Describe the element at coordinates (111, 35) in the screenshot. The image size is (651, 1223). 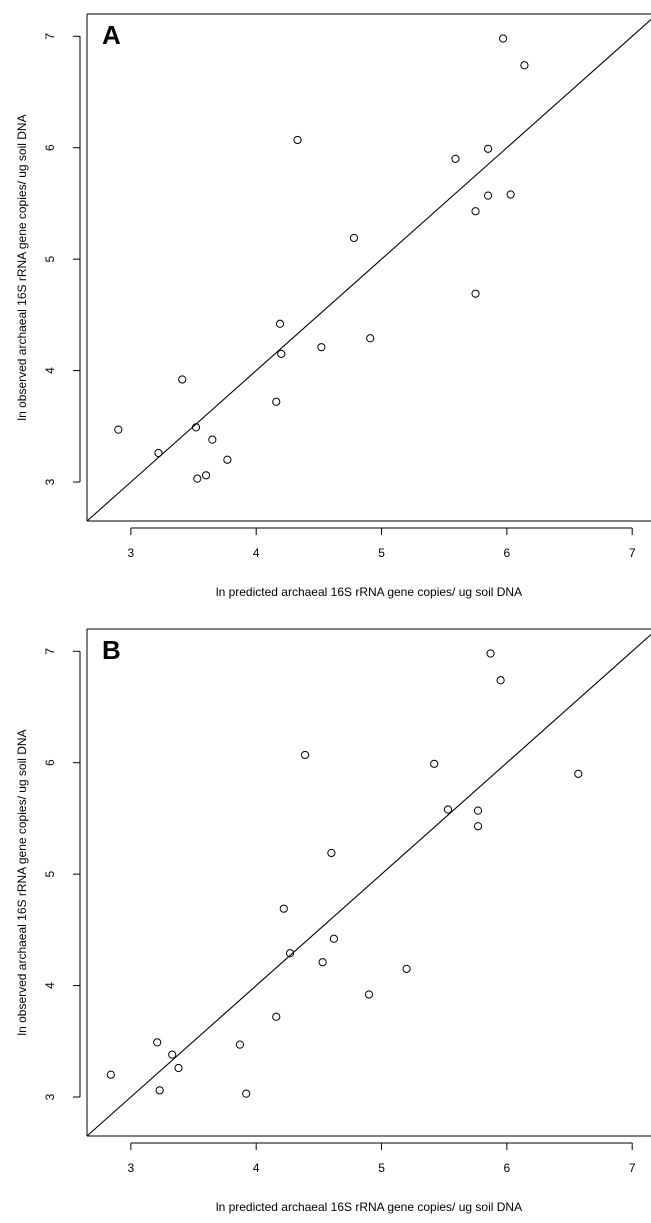
I see `panel-label: A` at that location.